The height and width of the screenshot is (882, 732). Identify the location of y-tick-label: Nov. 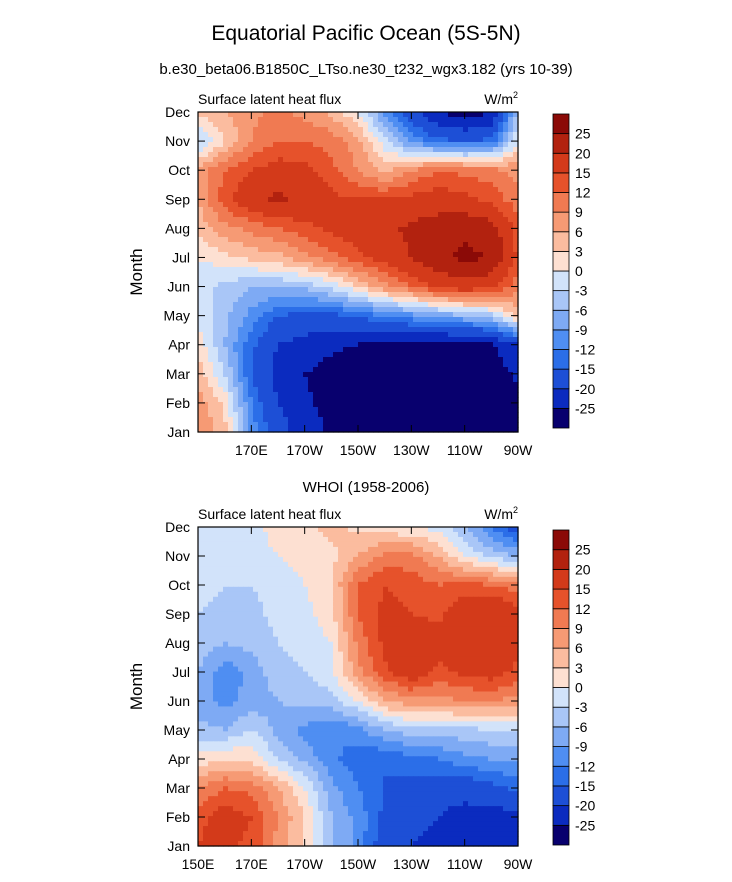
(177, 141).